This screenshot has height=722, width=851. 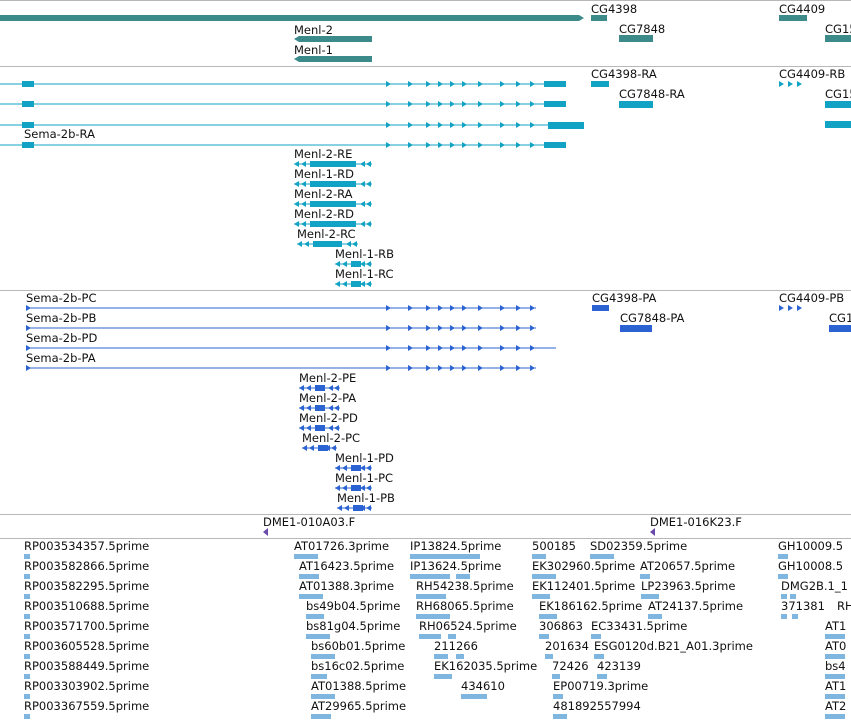 I want to click on est-label: 481892557994, so click(x=597, y=706).